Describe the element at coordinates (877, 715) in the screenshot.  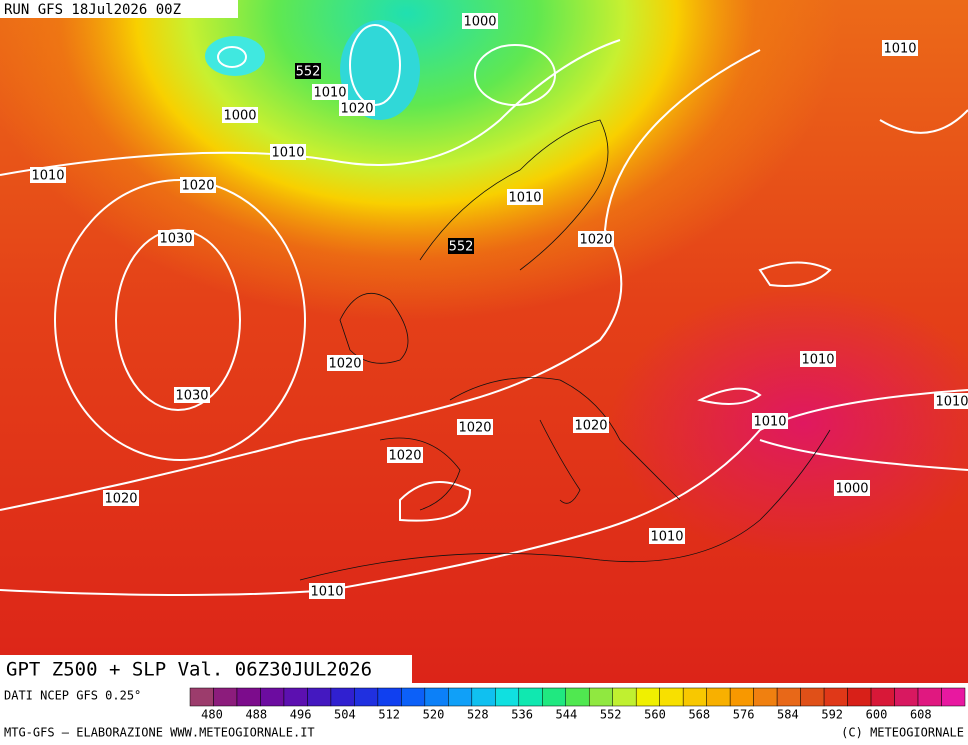
I see `colorbar-label: 600` at that location.